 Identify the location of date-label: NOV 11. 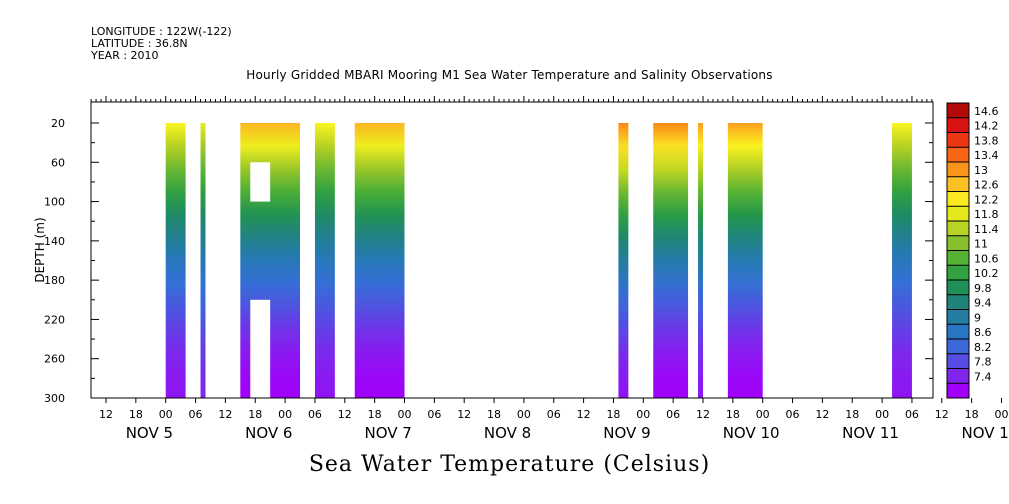
(870, 433).